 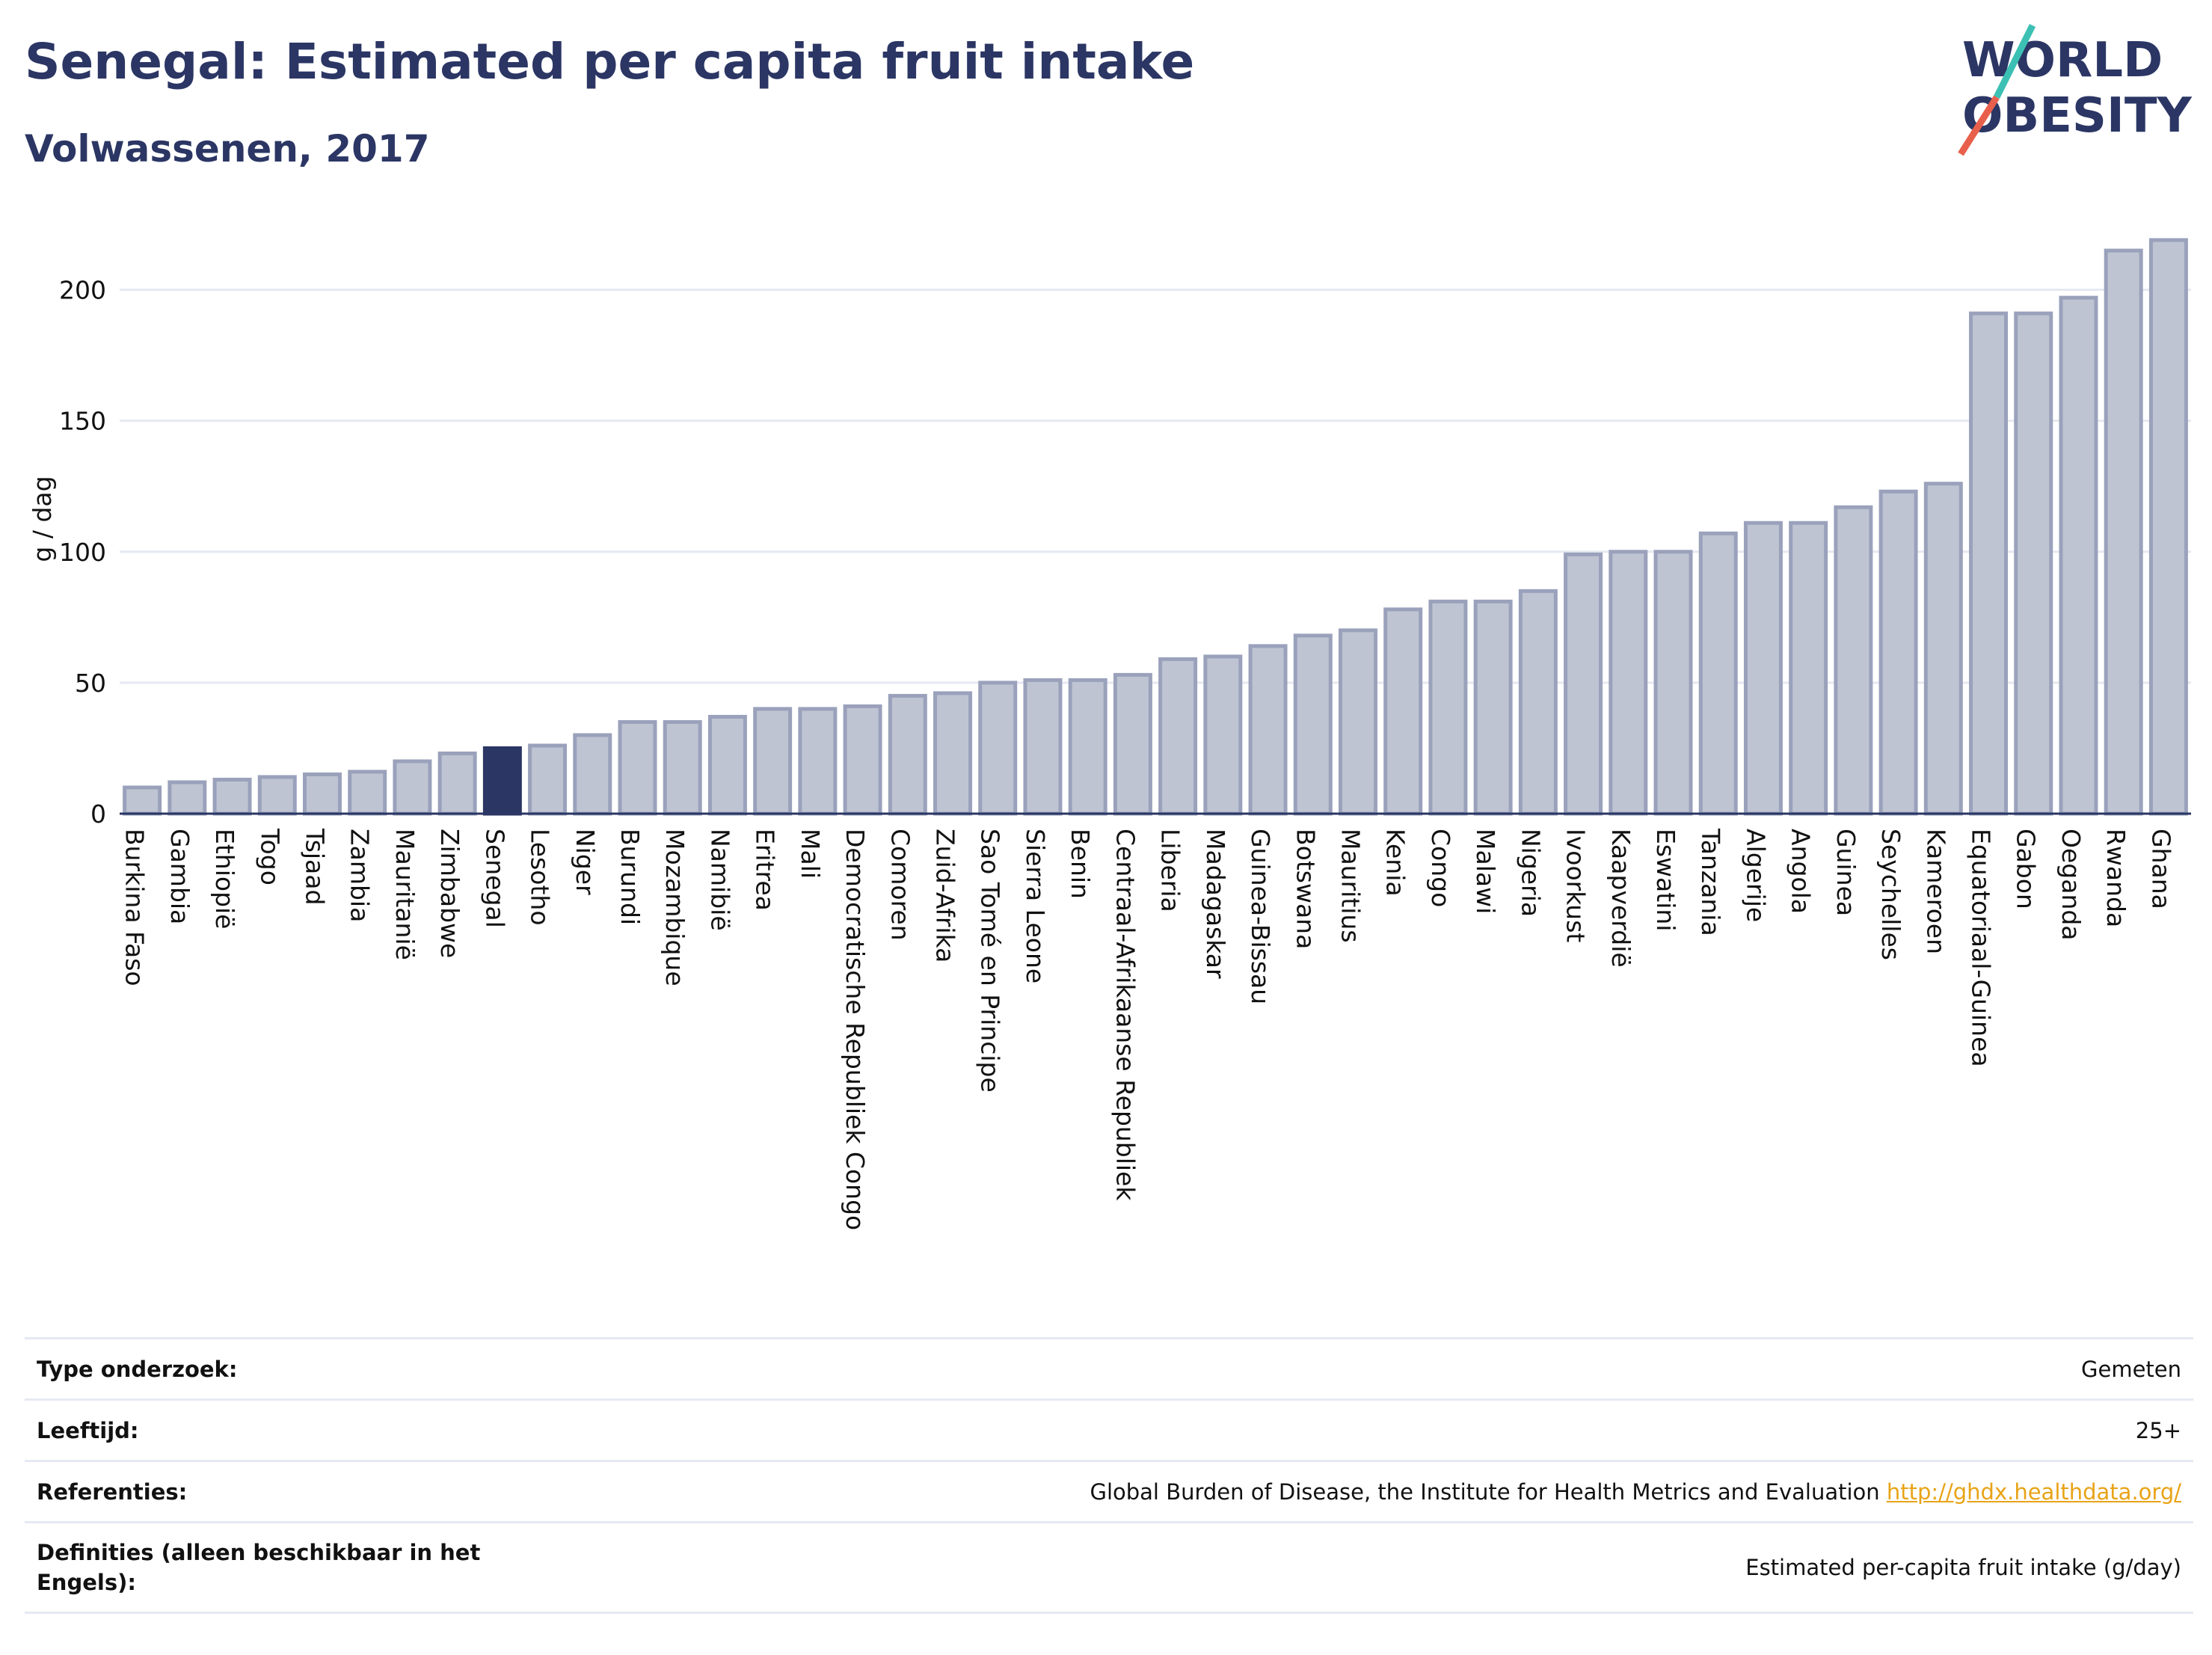 I want to click on bar-seychelles, so click(x=1898, y=652).